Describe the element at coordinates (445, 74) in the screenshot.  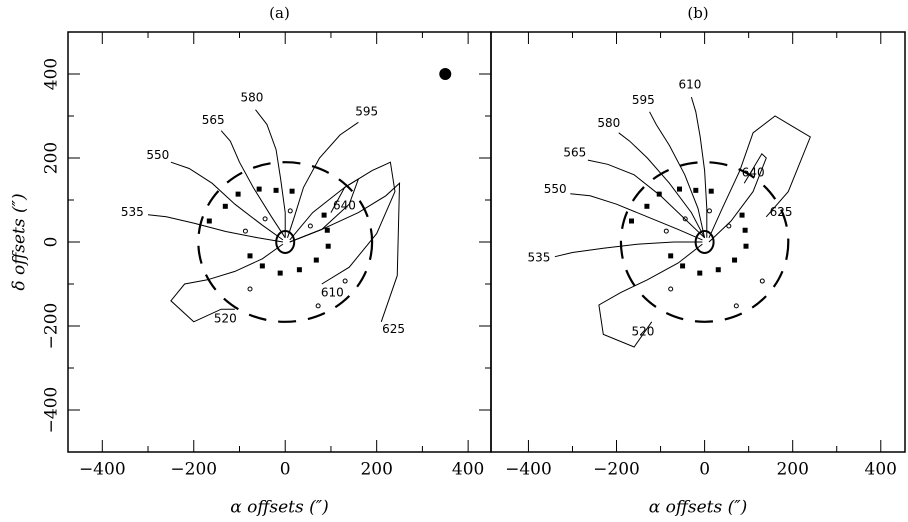
I see `beam` at that location.